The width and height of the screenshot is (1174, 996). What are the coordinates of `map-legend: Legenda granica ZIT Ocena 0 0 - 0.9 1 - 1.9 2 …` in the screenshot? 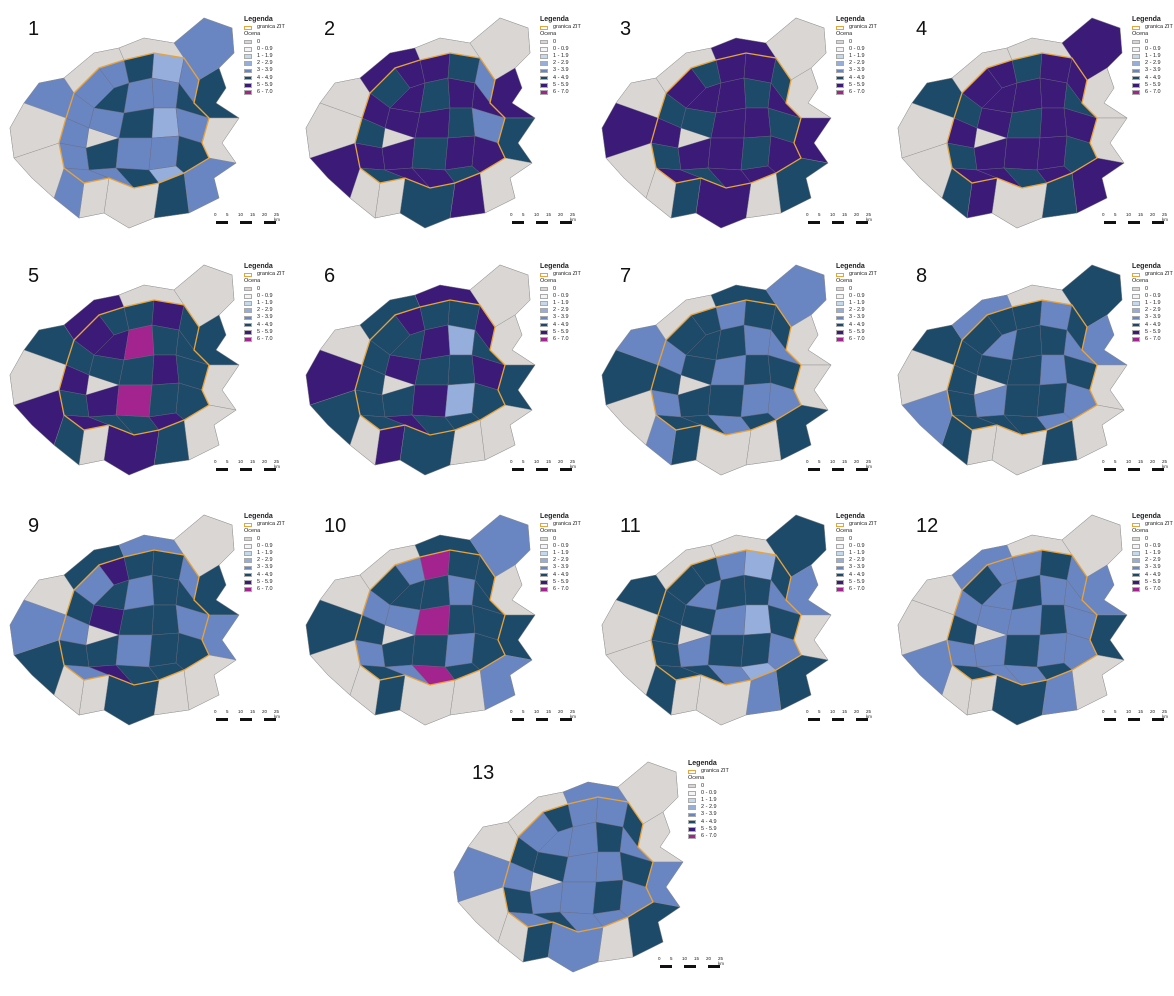 It's located at (1152, 56).